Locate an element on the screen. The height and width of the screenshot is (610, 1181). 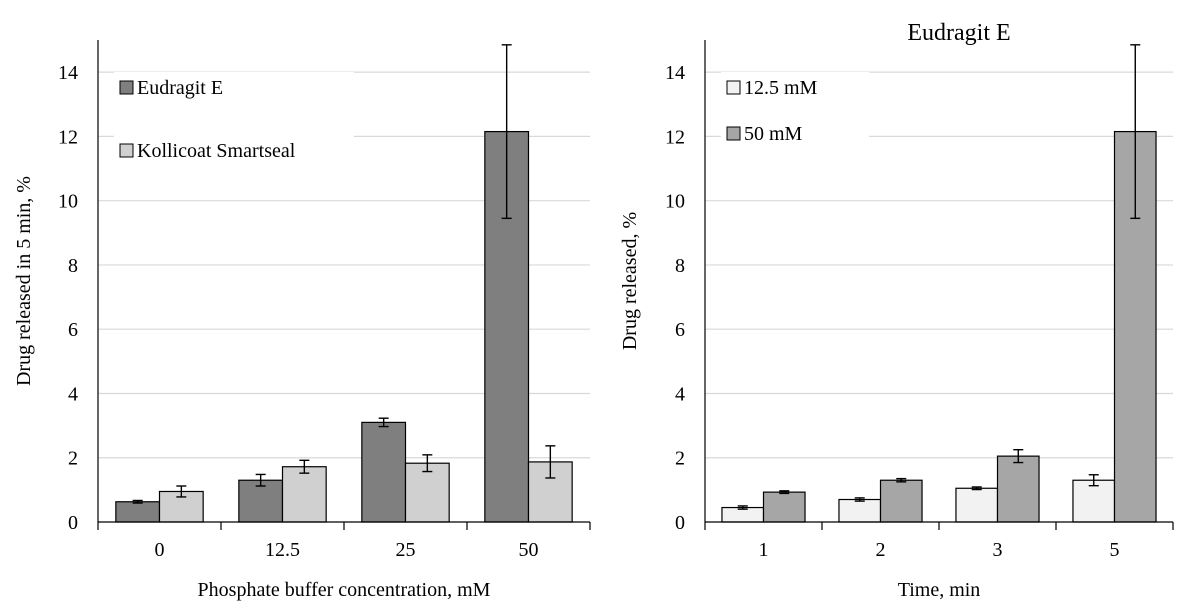
x-tick-label: 3 is located at coordinates (998, 550).